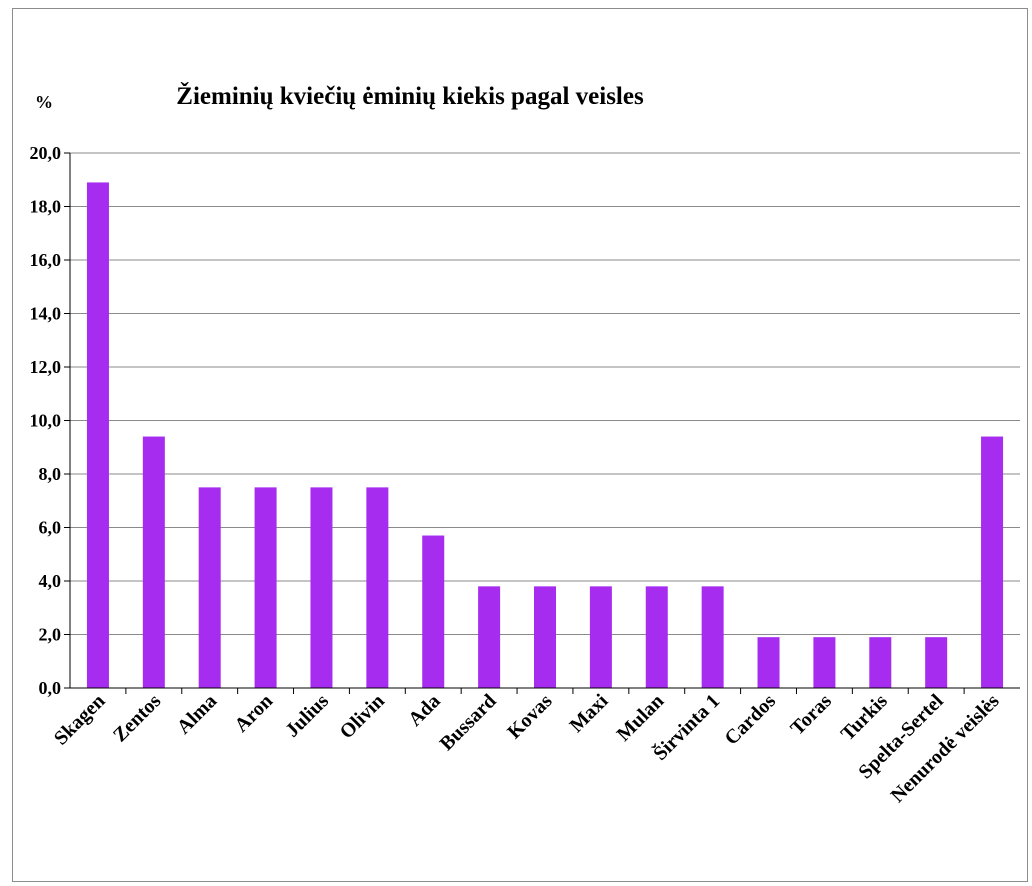 The width and height of the screenshot is (1032, 886). What do you see at coordinates (137, 718) in the screenshot?
I see `x-tick-label: Zentos` at bounding box center [137, 718].